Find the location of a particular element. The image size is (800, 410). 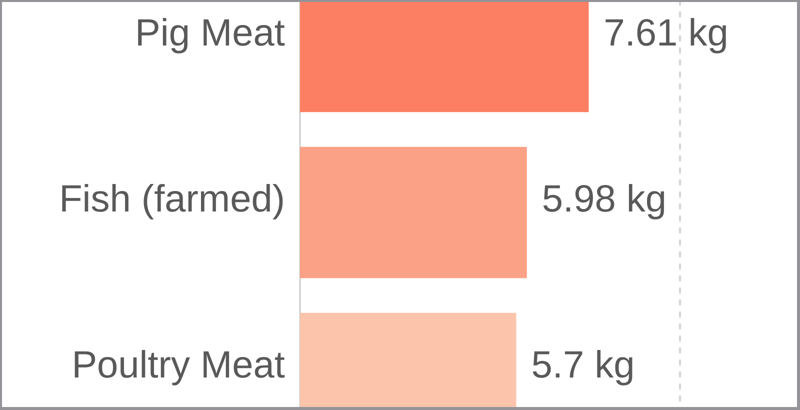

y-tick-label: Fish (farmed) is located at coordinates (172, 199).